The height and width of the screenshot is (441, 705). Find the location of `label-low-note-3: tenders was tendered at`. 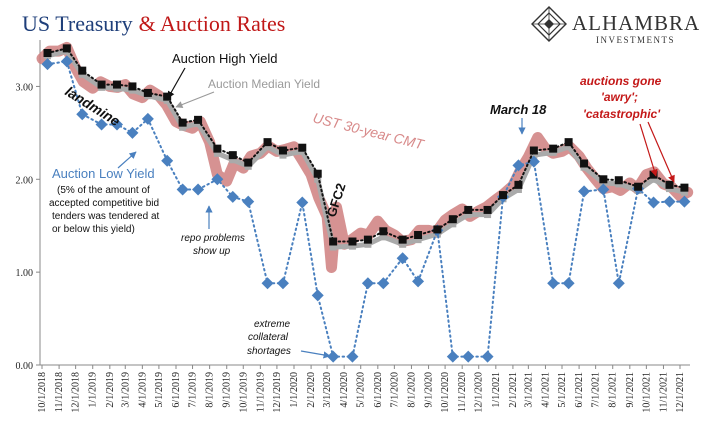

label-low-note-3: tenders was tendered at is located at coordinates (106, 216).